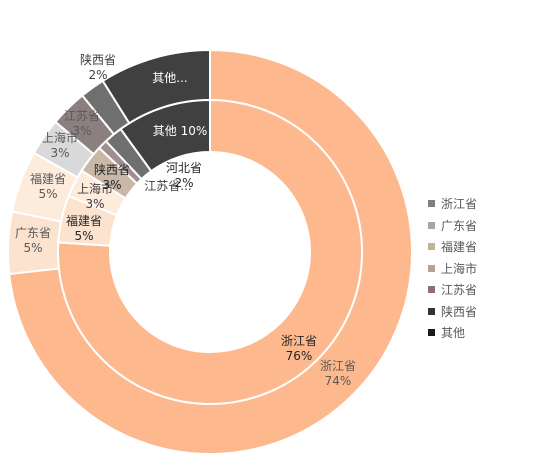 The height and width of the screenshot is (472, 546). Describe the element at coordinates (48, 186) in the screenshot. I see `outer-slice-label-2: 福建省 5%` at that location.